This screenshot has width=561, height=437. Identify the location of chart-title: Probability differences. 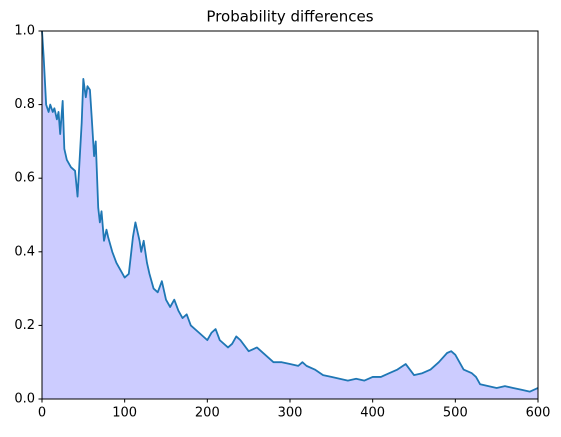
(289, 17).